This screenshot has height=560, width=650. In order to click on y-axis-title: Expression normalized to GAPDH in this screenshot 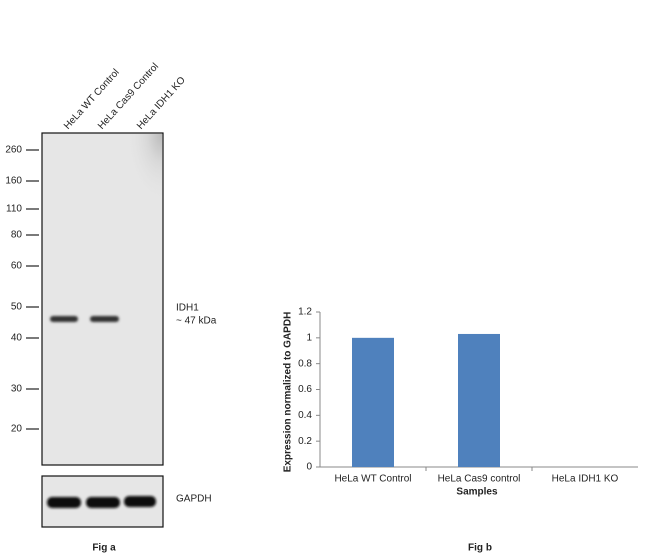, I will do `click(288, 392)`.